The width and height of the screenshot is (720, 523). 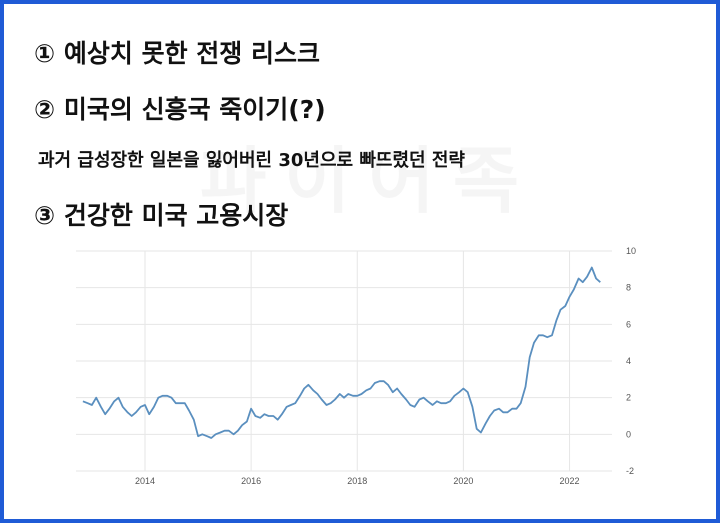 I want to click on x-tick-label: 2018, so click(x=357, y=481).